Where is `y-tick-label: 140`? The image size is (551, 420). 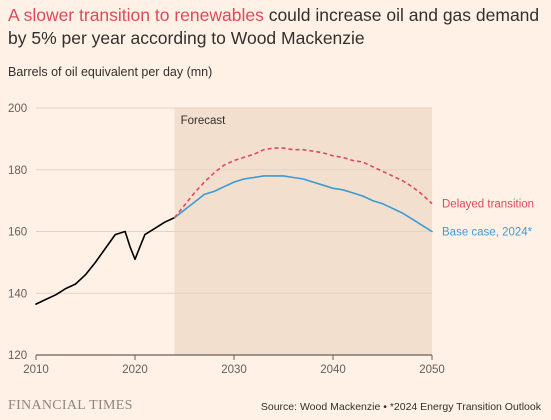 y-tick-label: 140 is located at coordinates (17, 294).